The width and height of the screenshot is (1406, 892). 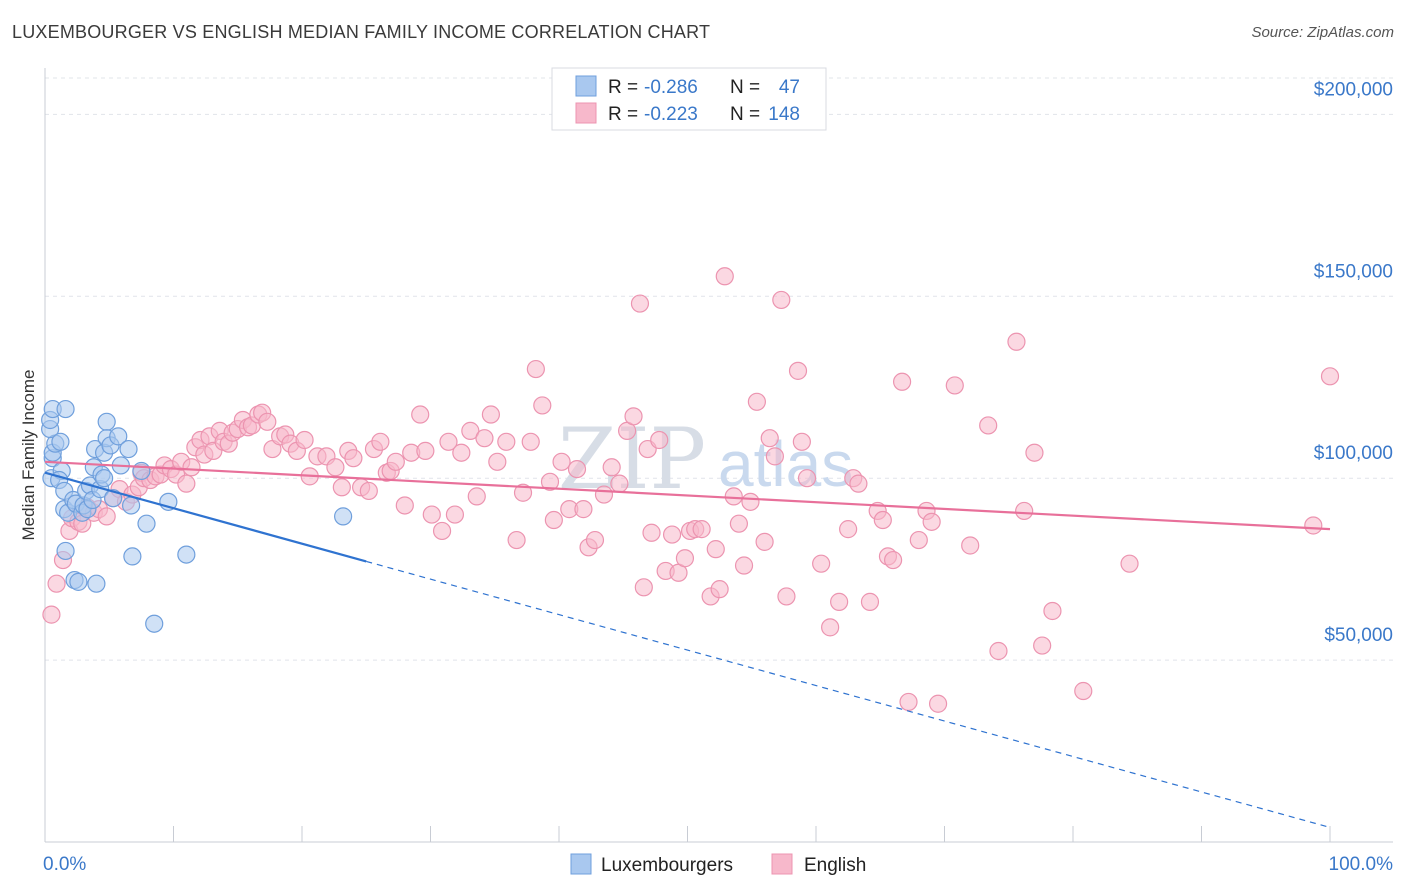 What do you see at coordinates (581, 864) in the screenshot?
I see `legend-swatch-luxembourgers` at bounding box center [581, 864].